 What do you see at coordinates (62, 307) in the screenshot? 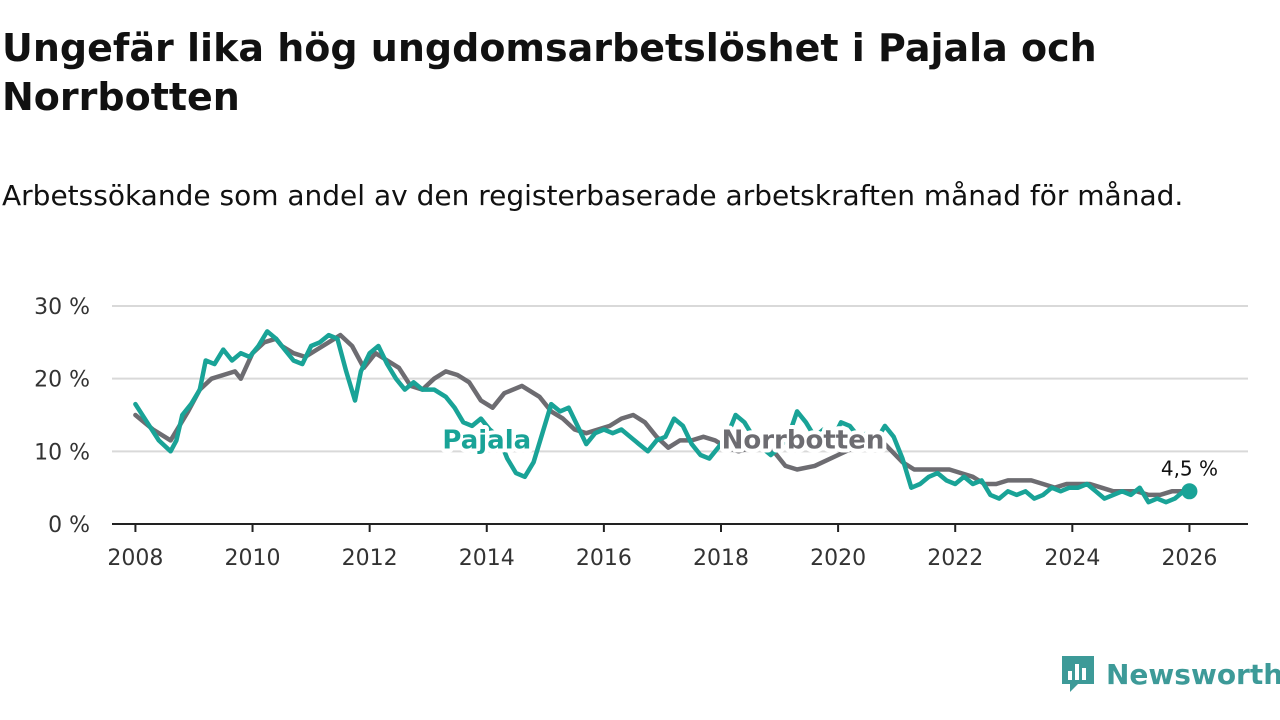
I see `y-tick-label: 30 %` at bounding box center [62, 307].